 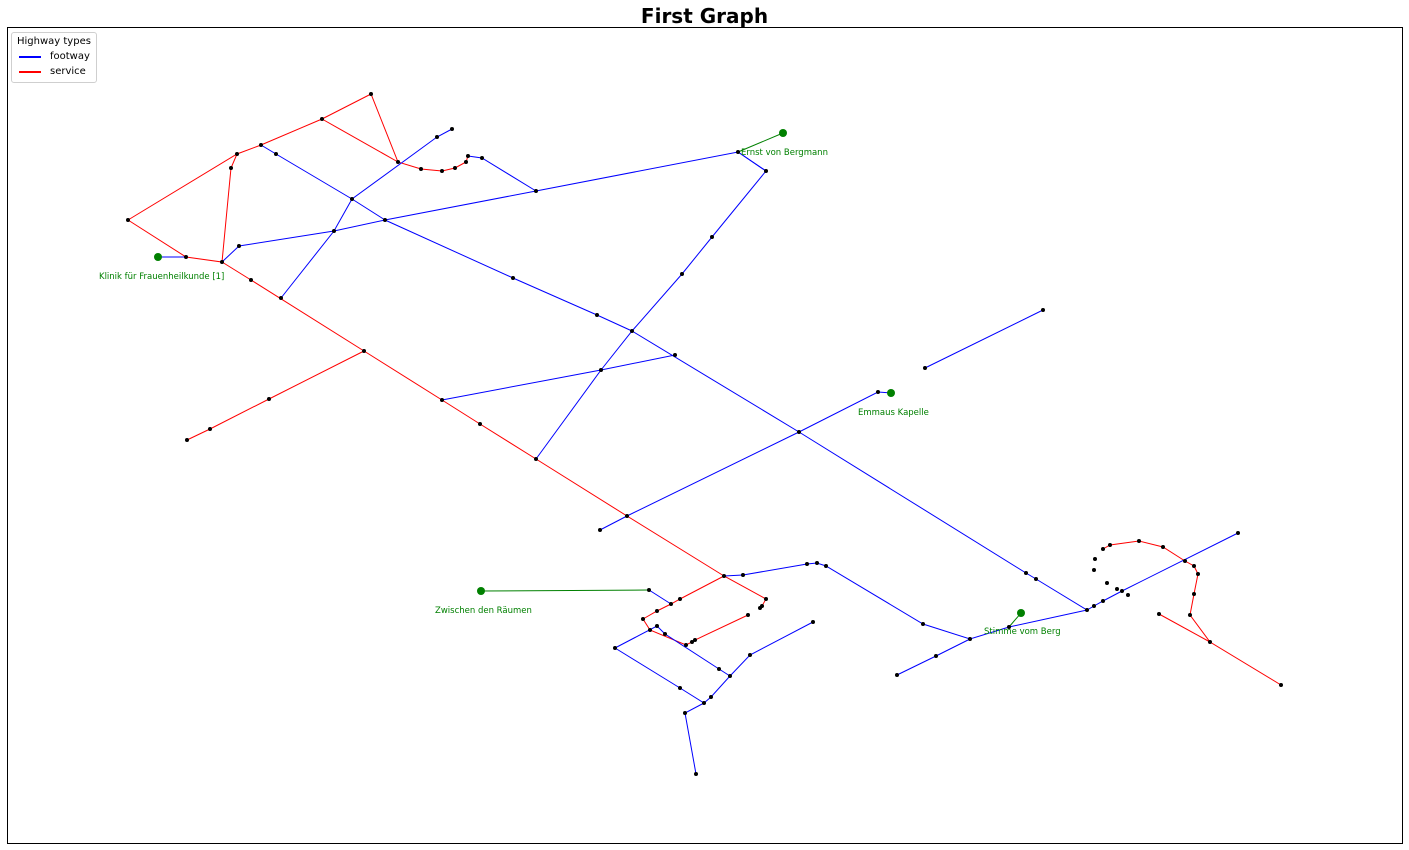 I want to click on poi-label-1: Klinik für Frauenheilkunde [1], so click(x=161, y=277).